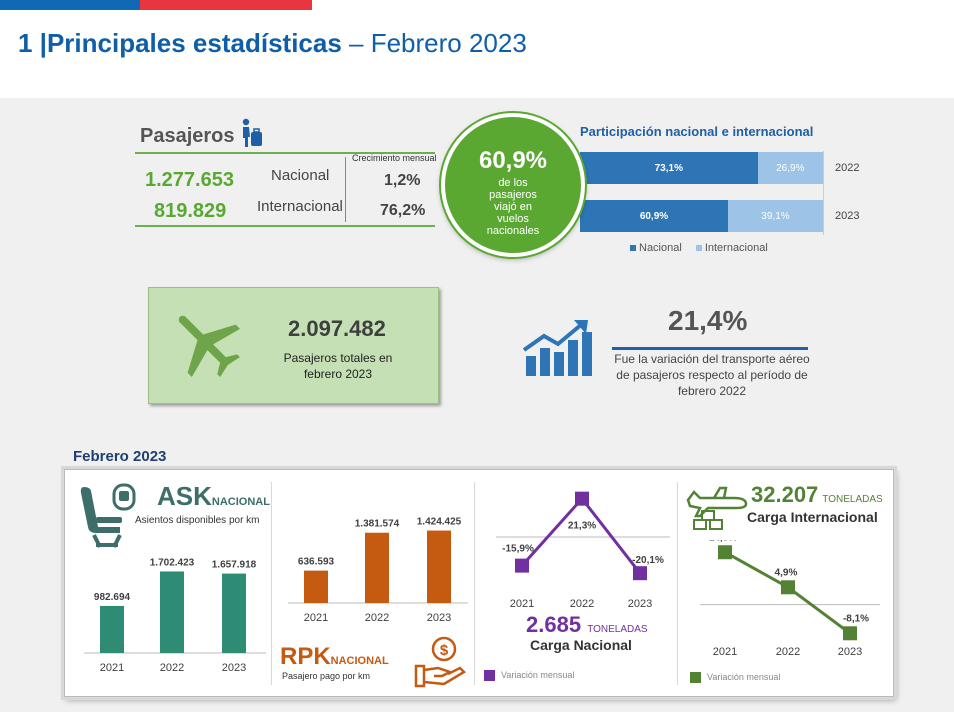 The width and height of the screenshot is (954, 712). I want to click on title-rest: – Febrero 2023, so click(434, 43).